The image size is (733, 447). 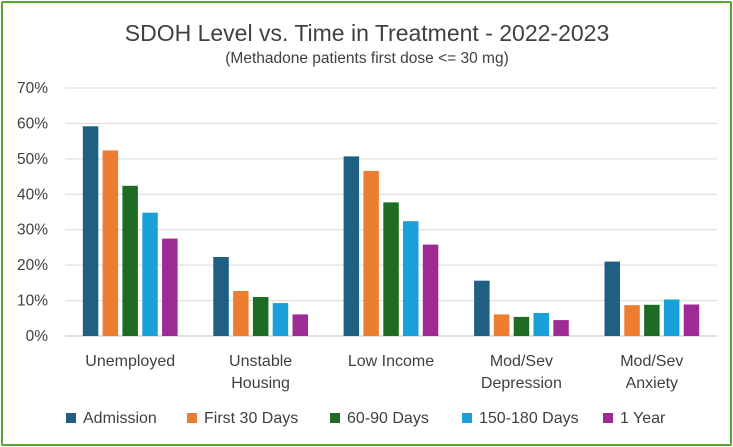 I want to click on x-category-label: Low Income, so click(x=391, y=361).